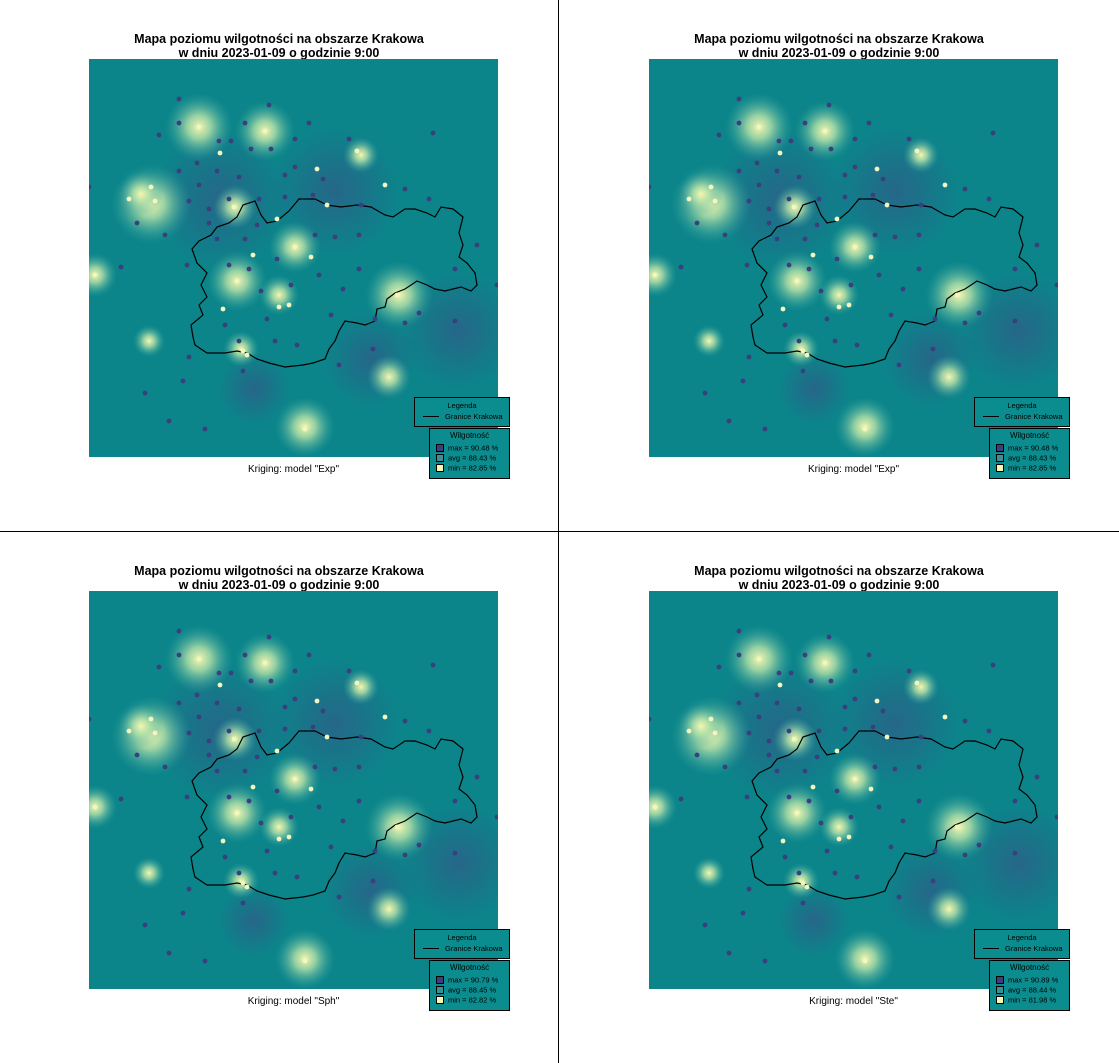 The width and height of the screenshot is (1119, 1063). Describe the element at coordinates (462, 405) in the screenshot. I see `legend-title: Legenda` at that location.